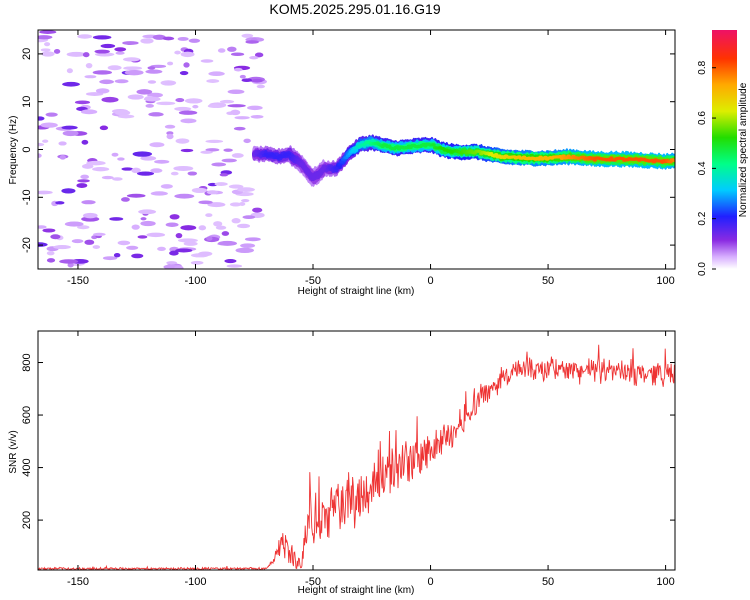  Describe the element at coordinates (702, 168) in the screenshot. I see `colorbar-tick-label: 0.4` at that location.